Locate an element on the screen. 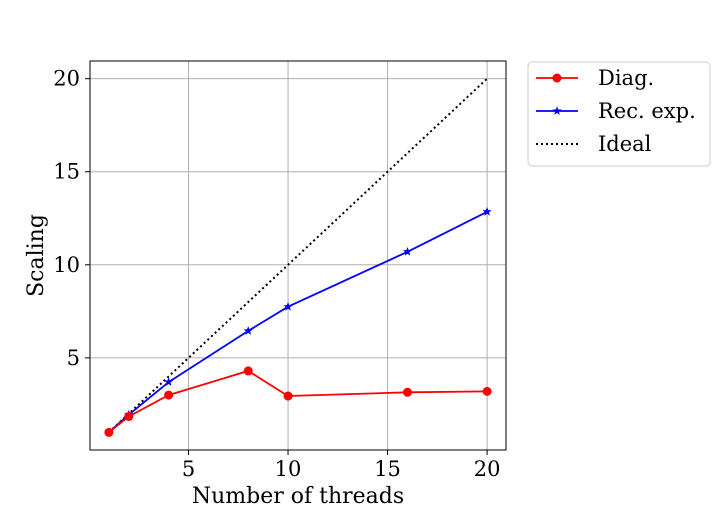  y-tick-label: 10 is located at coordinates (66, 265).